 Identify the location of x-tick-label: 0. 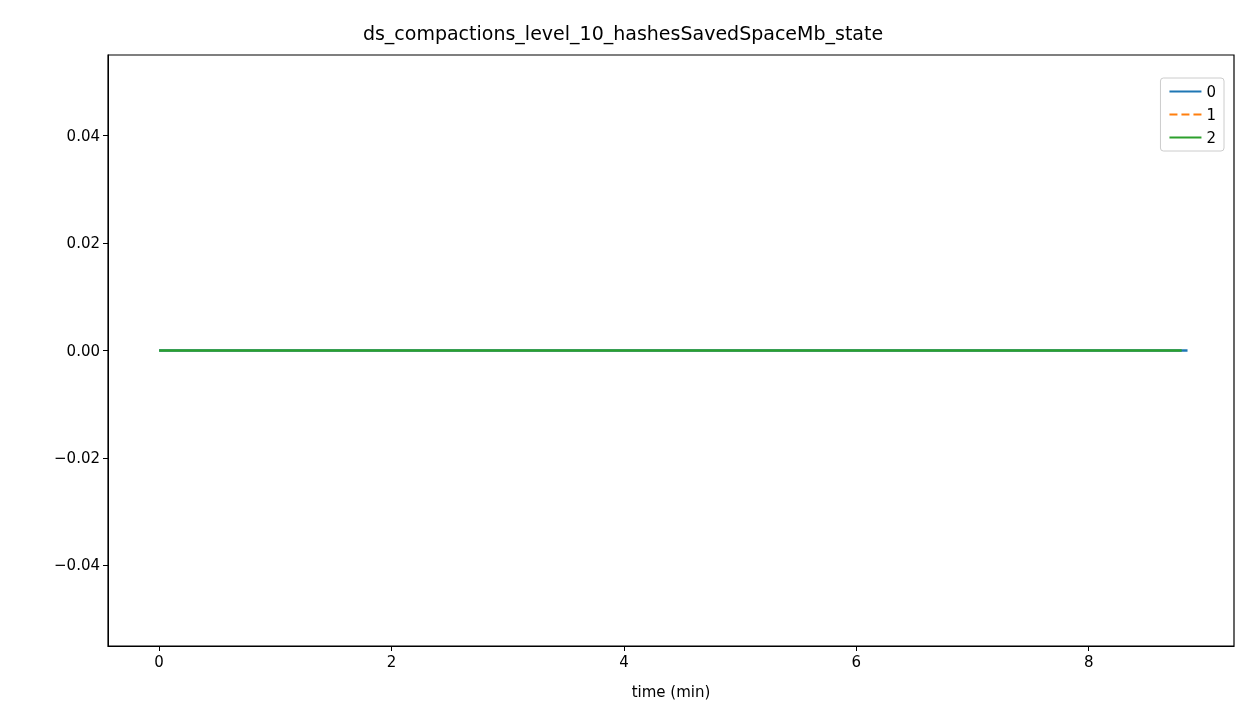
(159, 661).